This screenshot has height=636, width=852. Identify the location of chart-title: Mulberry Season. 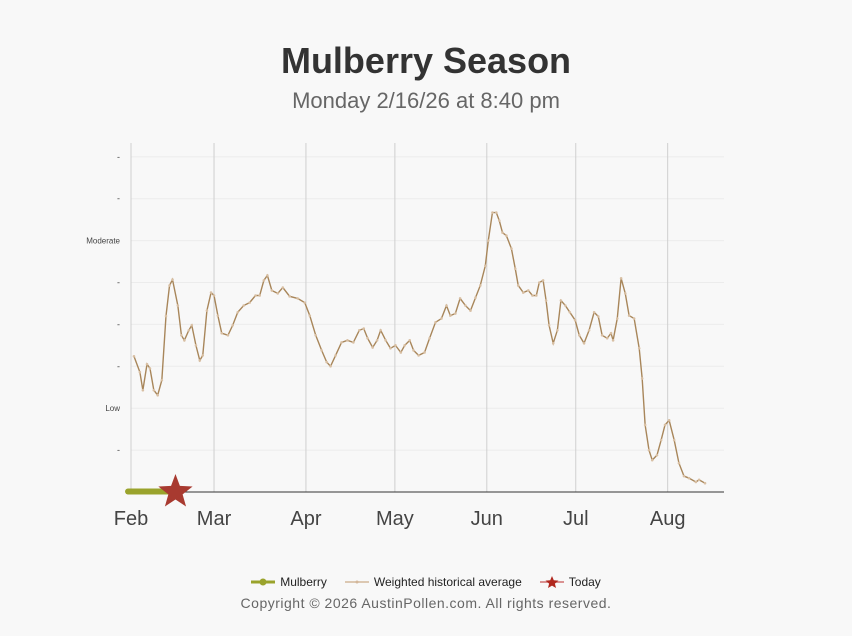
(426, 60).